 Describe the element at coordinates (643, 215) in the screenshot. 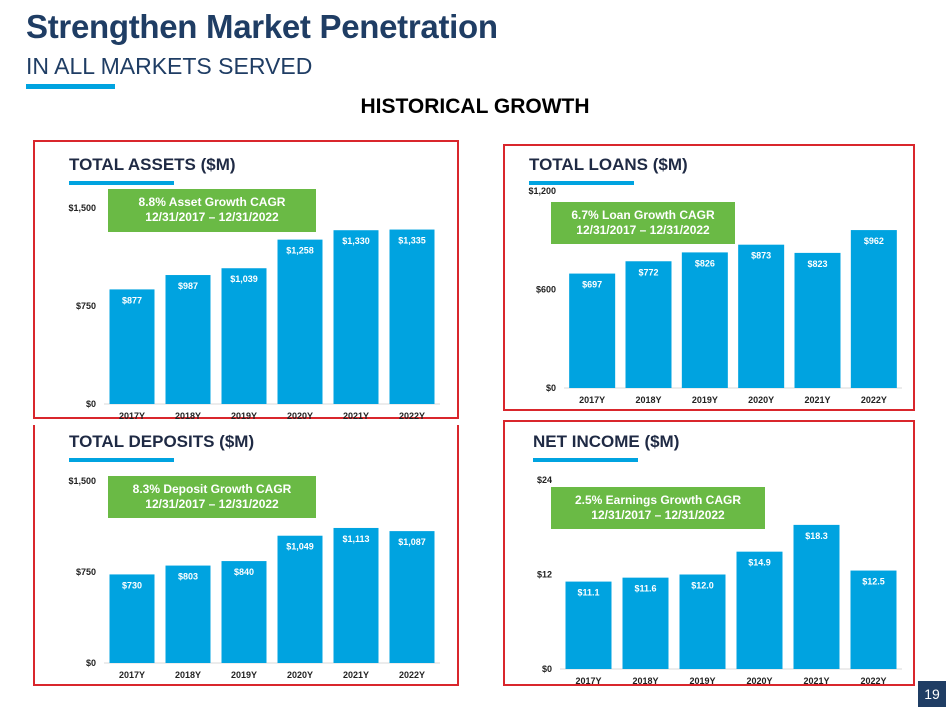

I see `callout-line-1: 6.7% Loan Growth CAGR` at that location.